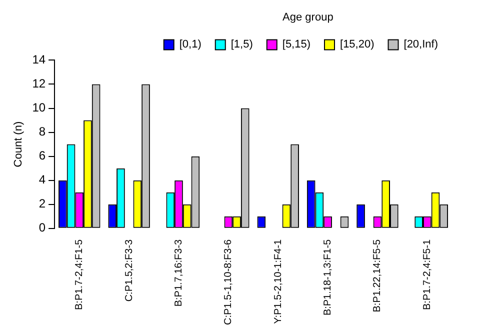  I want to click on y-tick-label: 14, so click(39, 59).